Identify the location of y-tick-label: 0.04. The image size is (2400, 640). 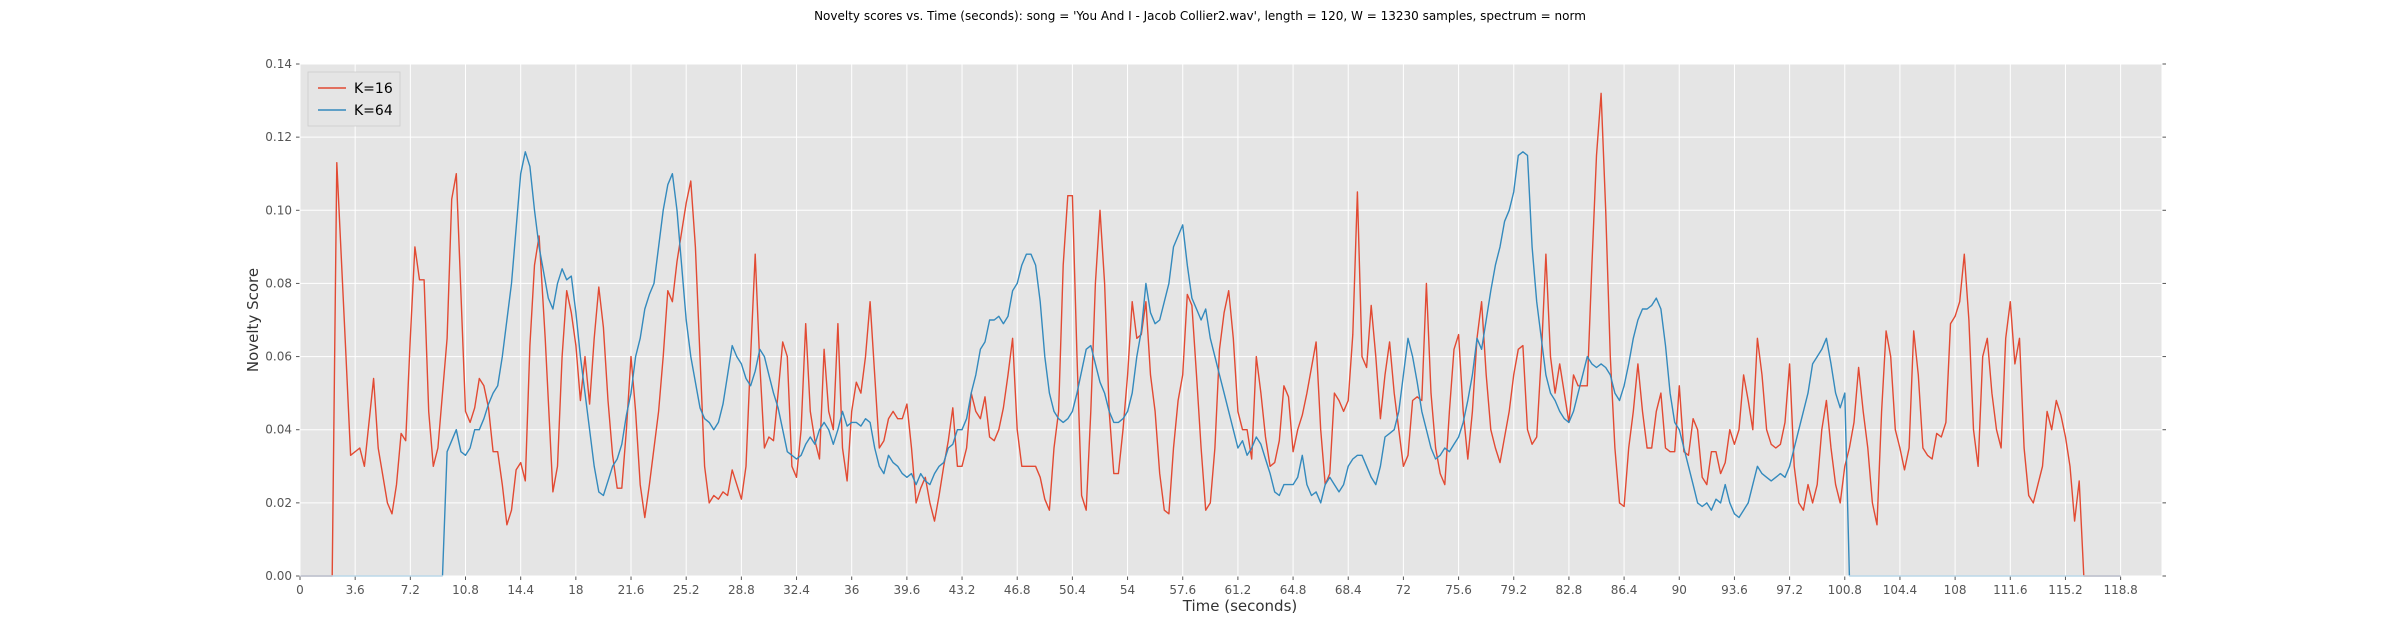
(278, 430).